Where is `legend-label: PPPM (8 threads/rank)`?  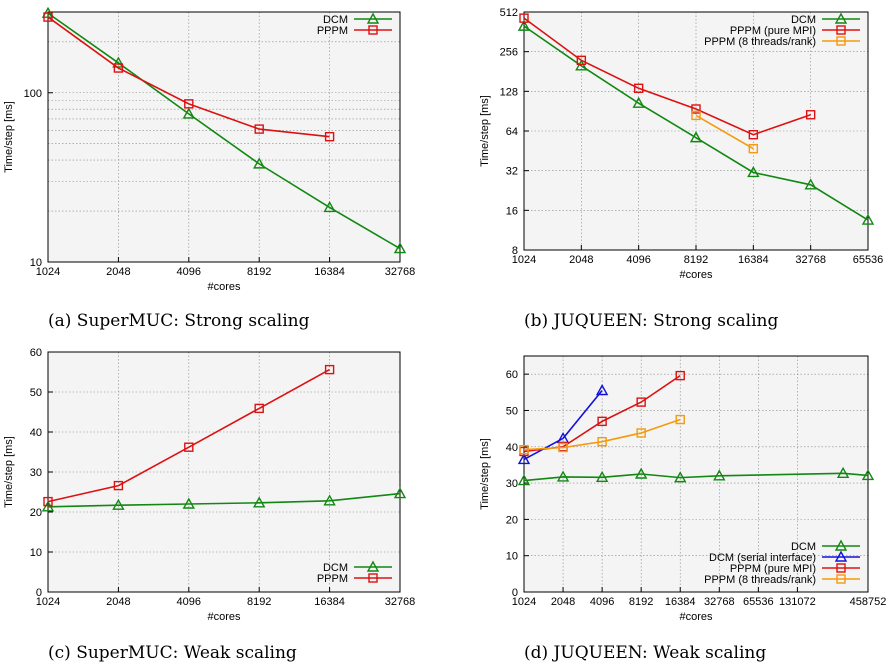
legend-label: PPPM (8 threads/rank) is located at coordinates (760, 42).